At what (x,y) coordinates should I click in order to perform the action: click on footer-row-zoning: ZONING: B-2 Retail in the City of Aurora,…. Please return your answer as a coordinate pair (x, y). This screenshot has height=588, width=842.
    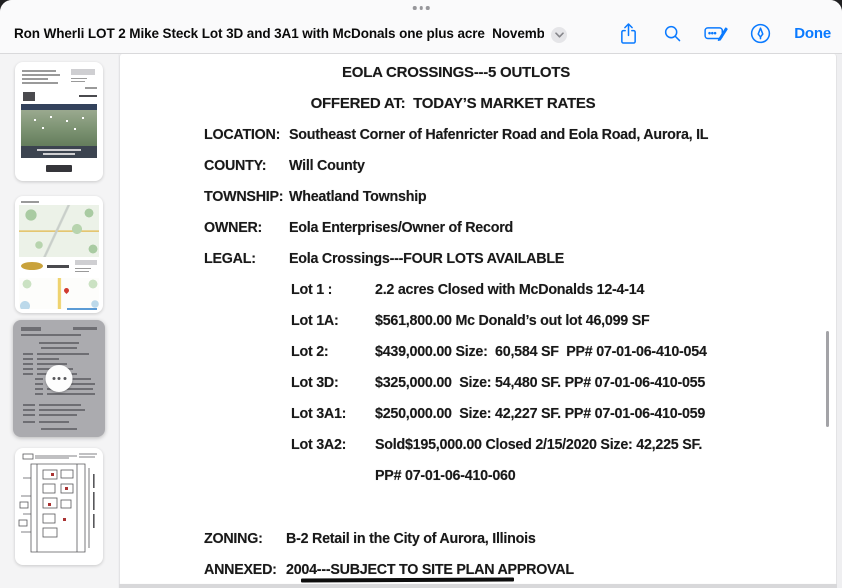
    Looking at the image, I should click on (370, 539).